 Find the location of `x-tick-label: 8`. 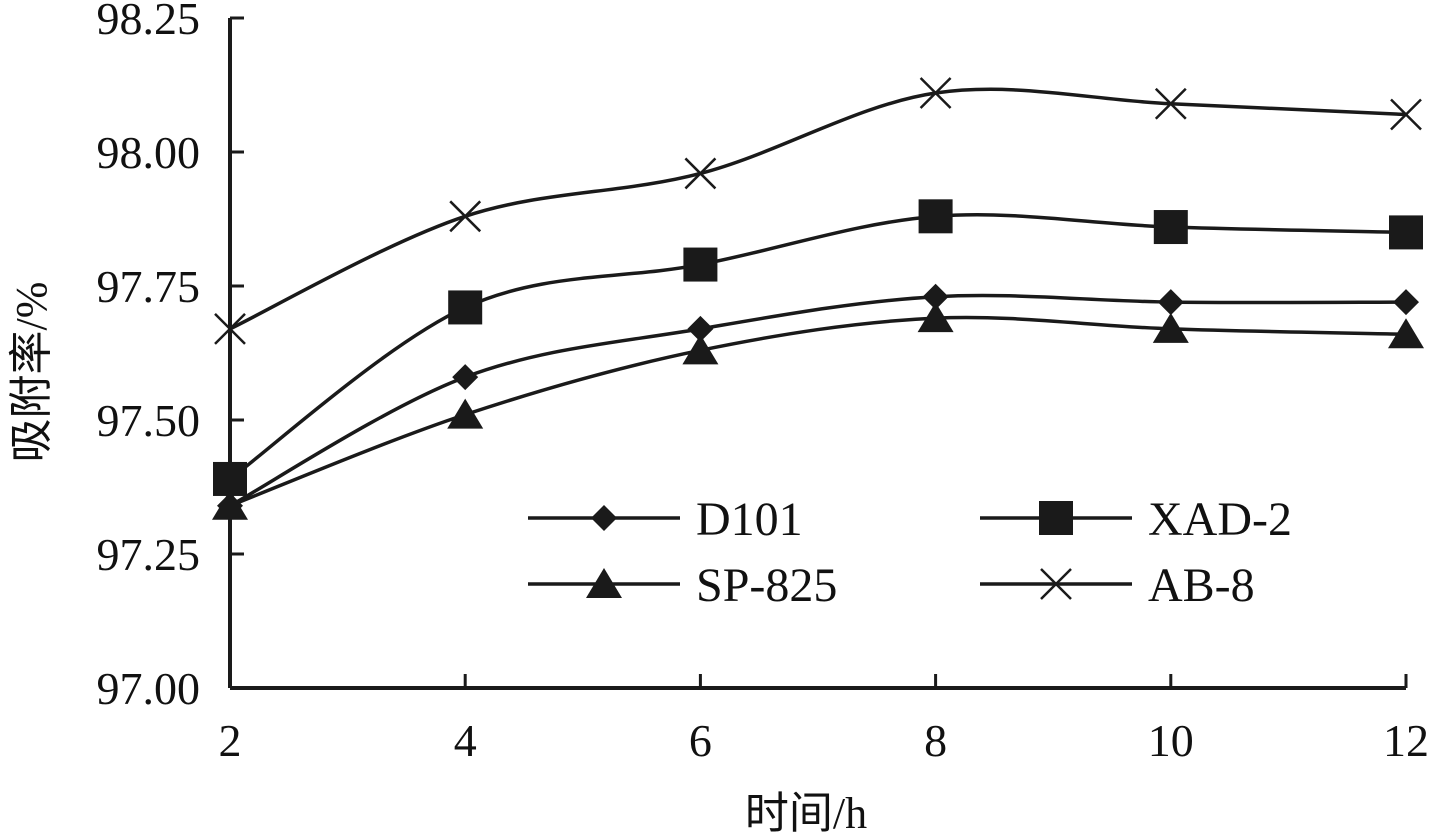

x-tick-label: 8 is located at coordinates (935, 740).